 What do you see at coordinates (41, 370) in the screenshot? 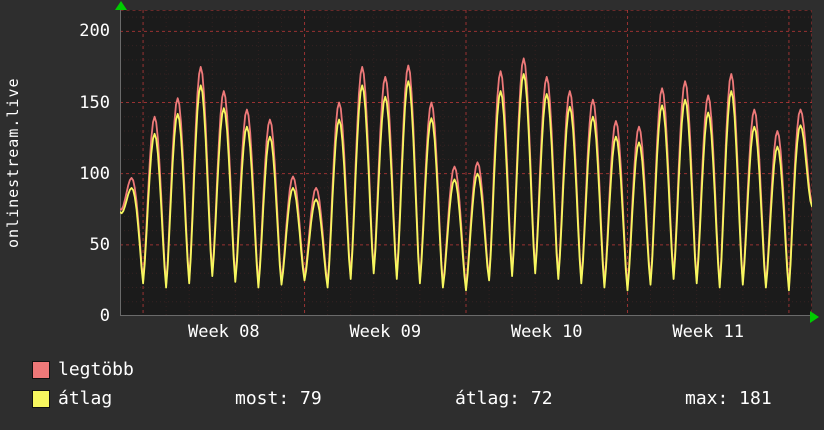
I see `legend-swatch-legtobb` at bounding box center [41, 370].